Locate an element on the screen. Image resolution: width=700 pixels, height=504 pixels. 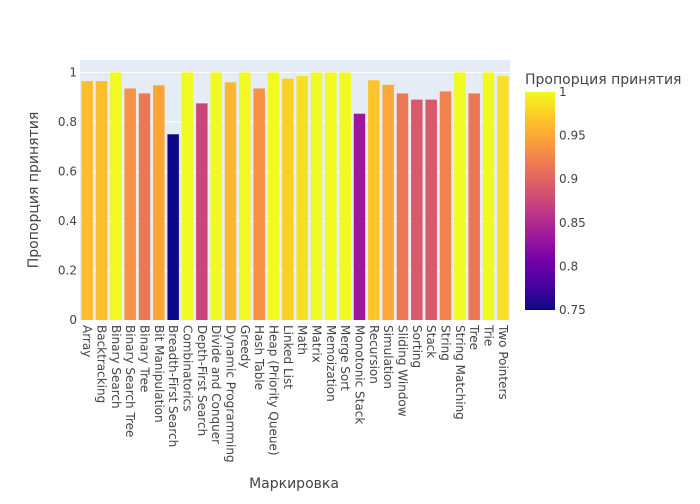
x-tick-label: Binary Tree is located at coordinates (145, 358).